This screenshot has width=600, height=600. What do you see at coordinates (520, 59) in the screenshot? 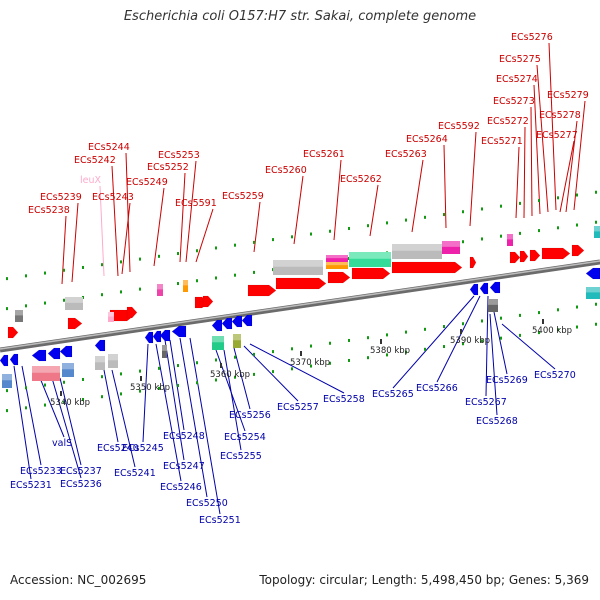
I see `gene-label-ecs5275: ECs5275` at bounding box center [520, 59].